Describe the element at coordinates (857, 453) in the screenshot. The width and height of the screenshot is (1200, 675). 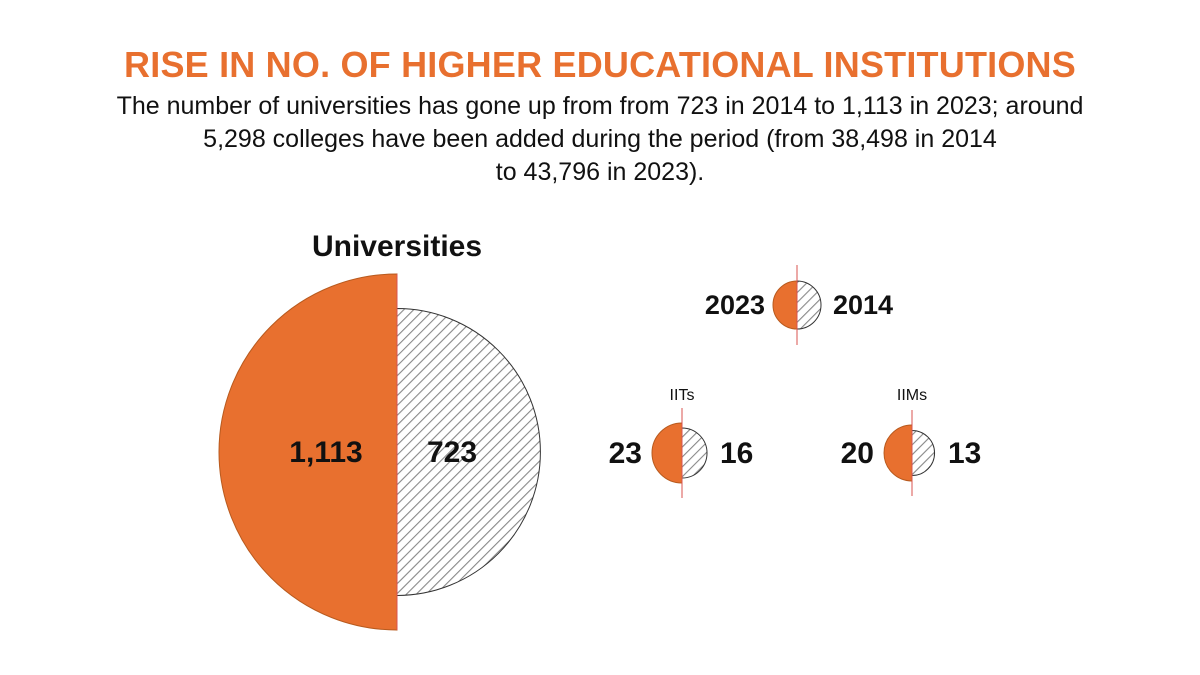
I see `iims-2023-label: 20` at that location.